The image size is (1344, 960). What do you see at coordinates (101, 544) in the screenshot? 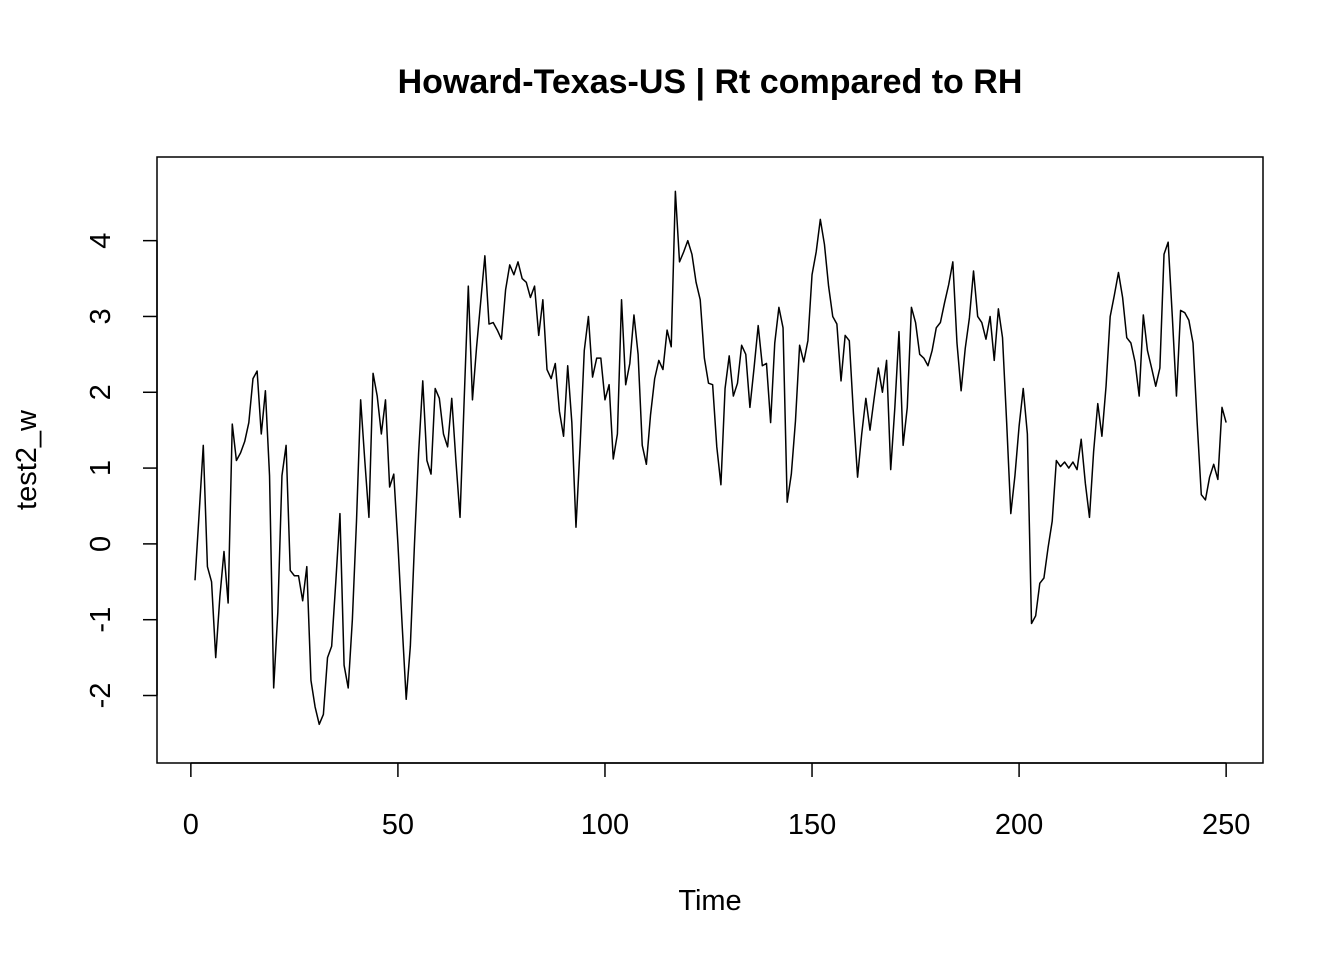
I see `y-tick-label: 0` at bounding box center [101, 544].